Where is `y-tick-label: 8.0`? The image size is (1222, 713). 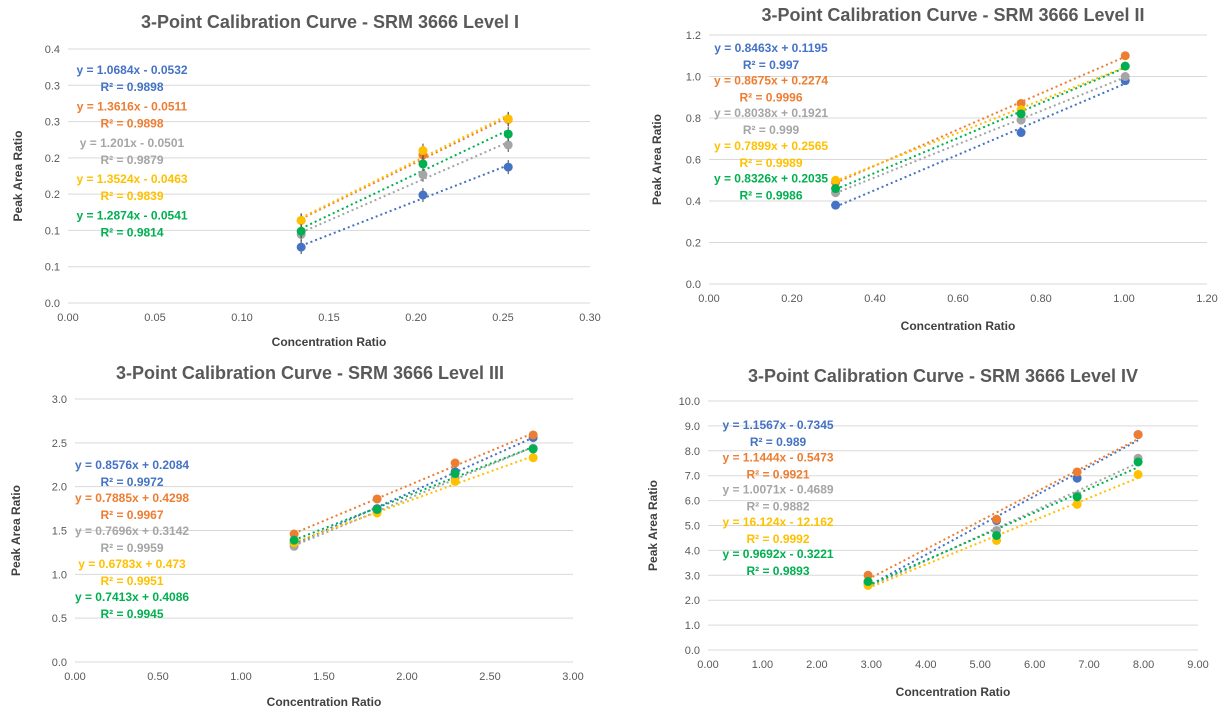
y-tick-label: 8.0 is located at coordinates (692, 452).